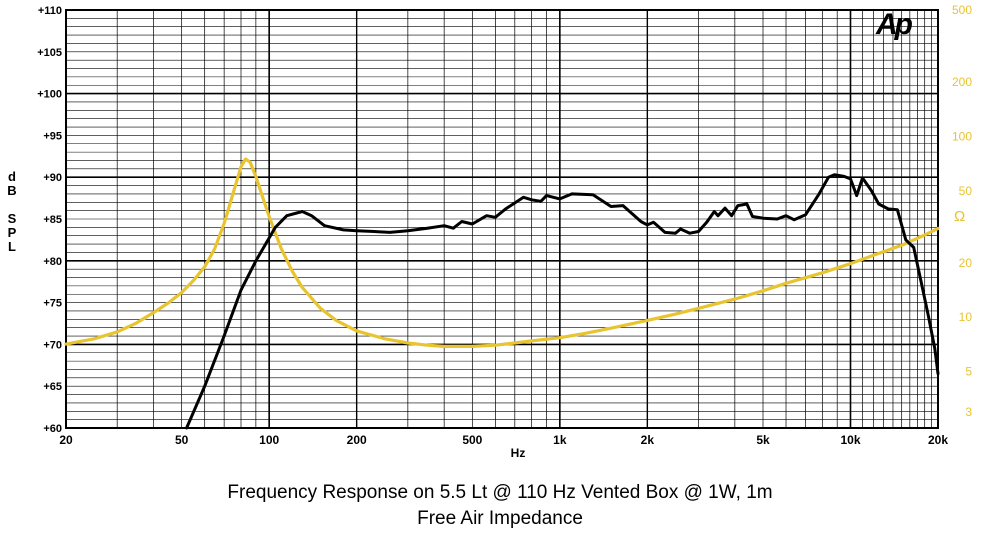  Describe the element at coordinates (560, 440) in the screenshot. I see `x-tick-label: 1k` at that location.